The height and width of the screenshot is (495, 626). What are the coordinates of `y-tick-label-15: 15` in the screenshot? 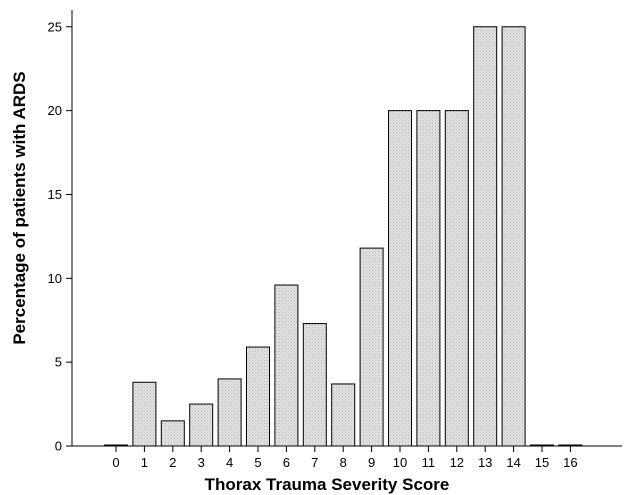 It's located at (55, 194).